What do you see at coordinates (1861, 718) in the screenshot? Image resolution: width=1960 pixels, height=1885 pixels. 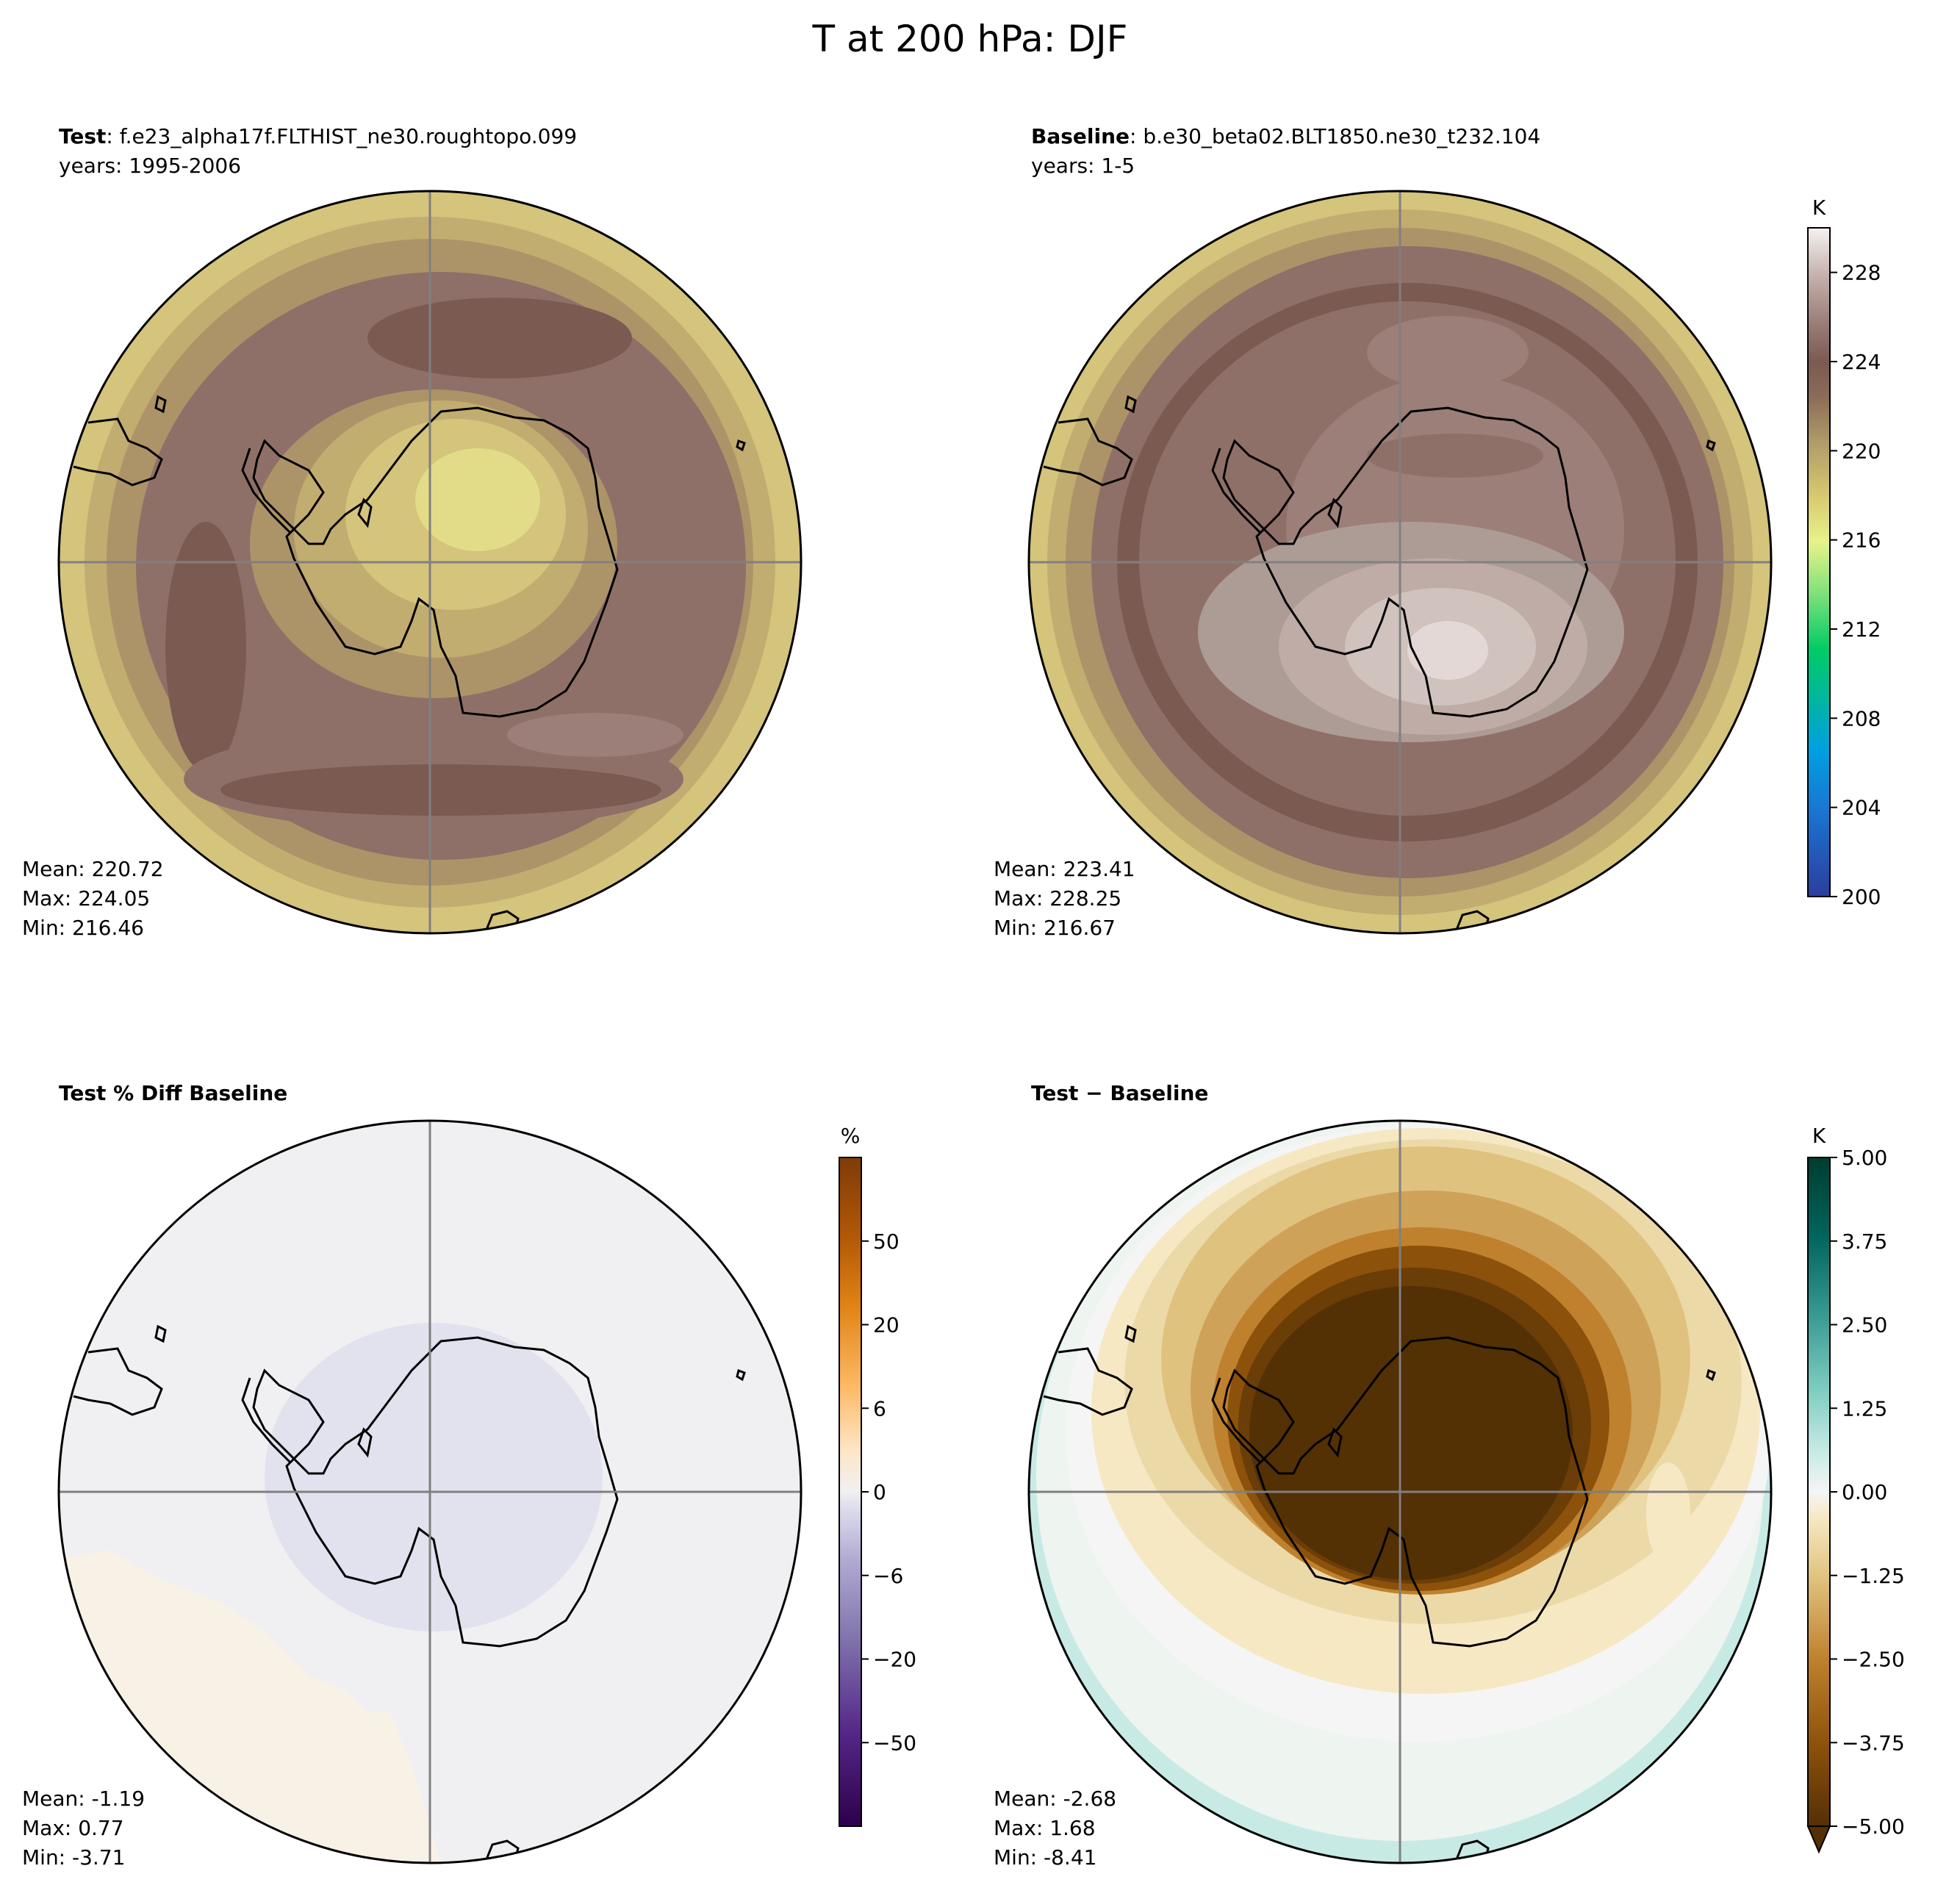 I see `colorbar-temperature-tick-label: 208` at bounding box center [1861, 718].